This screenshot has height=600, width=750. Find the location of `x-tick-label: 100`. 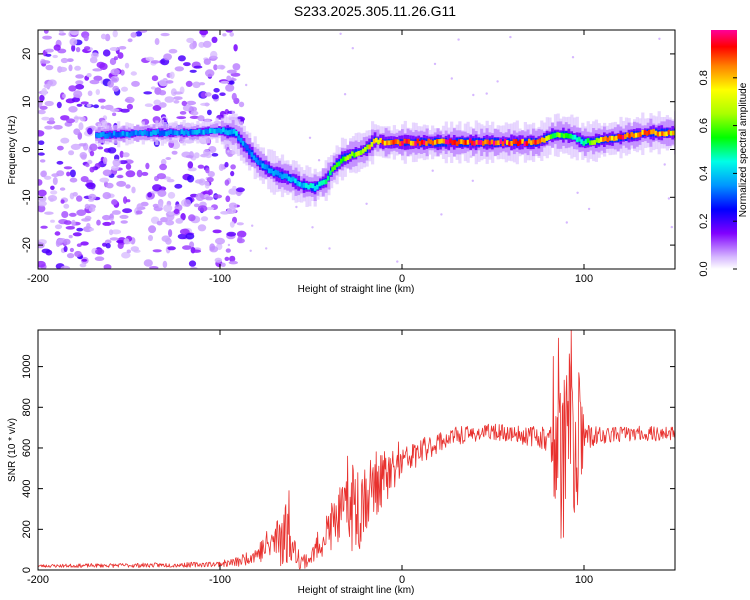

x-tick-label: 100 is located at coordinates (584, 580).